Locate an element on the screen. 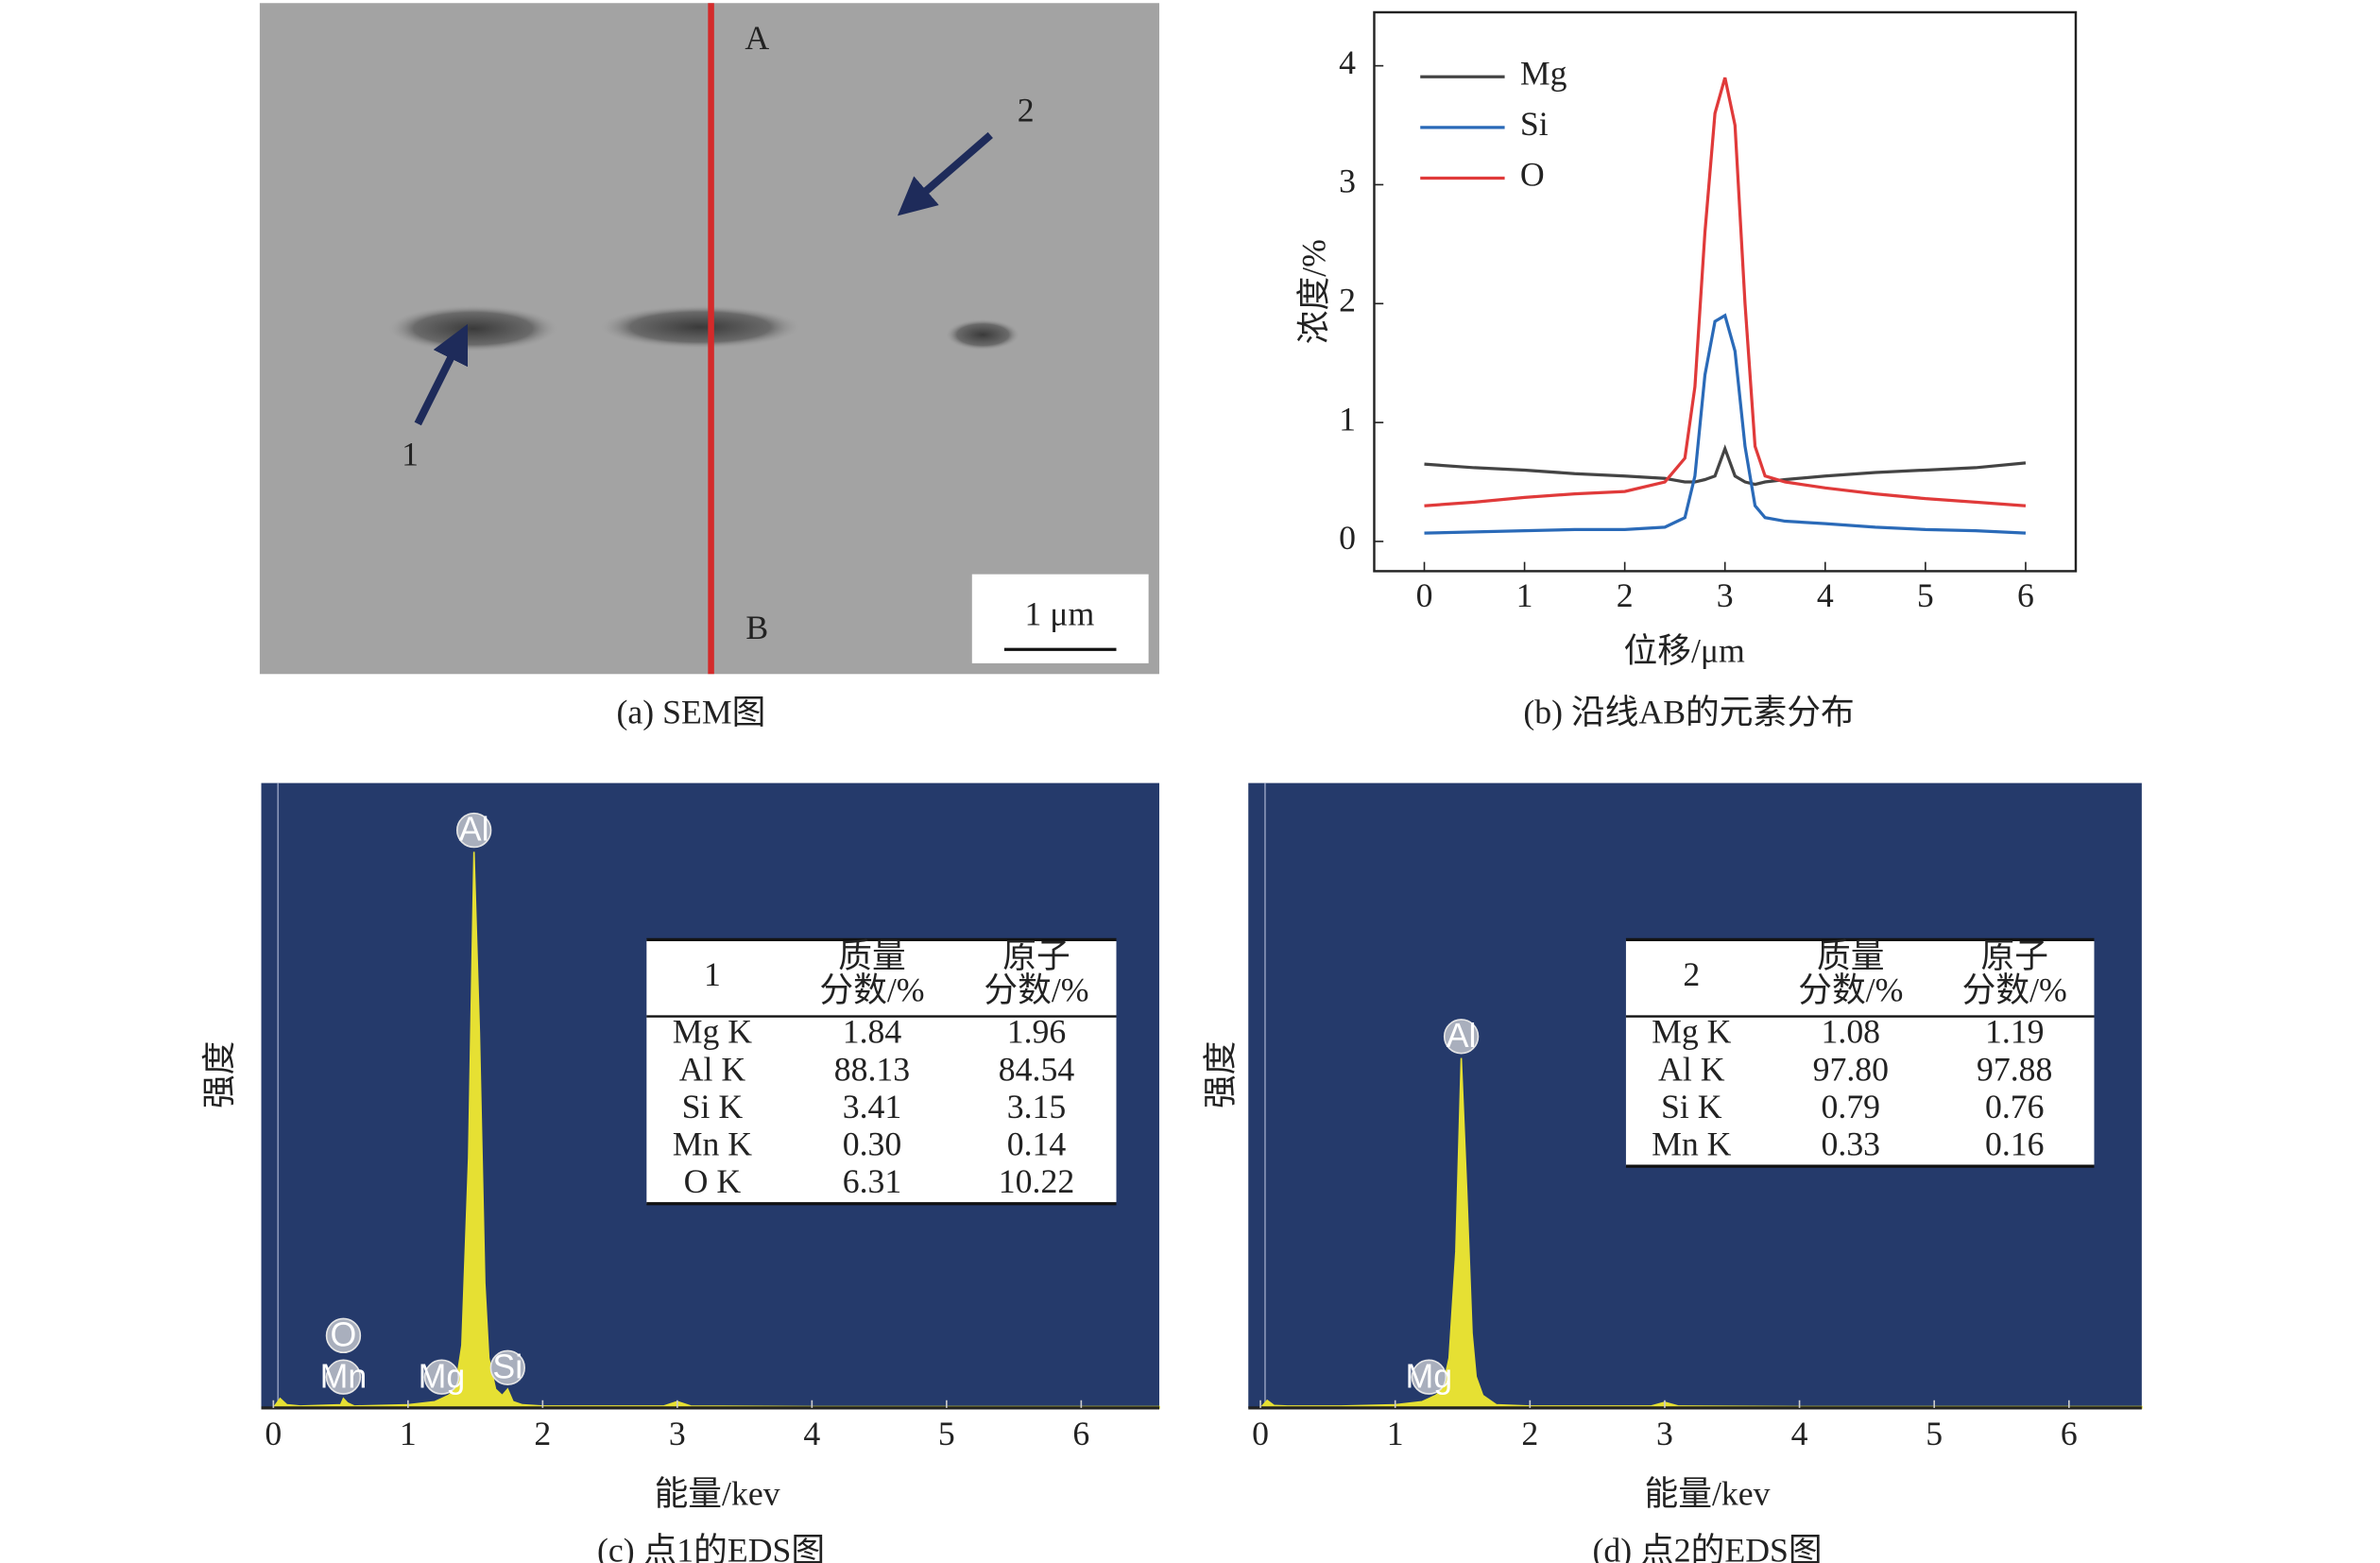  peak-label: Si is located at coordinates (507, 1366).